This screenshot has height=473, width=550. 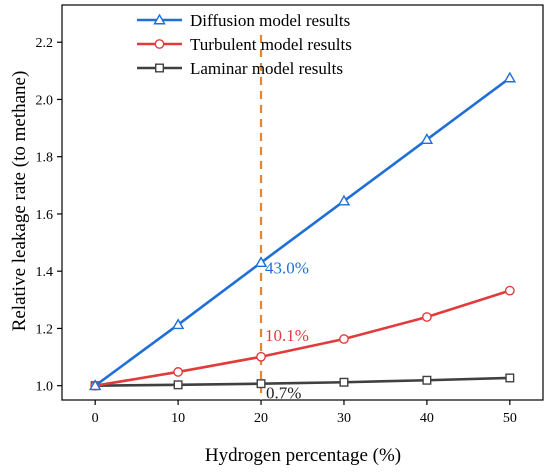 What do you see at coordinates (45, 387) in the screenshot?
I see `y-tick-label: 1.0` at bounding box center [45, 387].